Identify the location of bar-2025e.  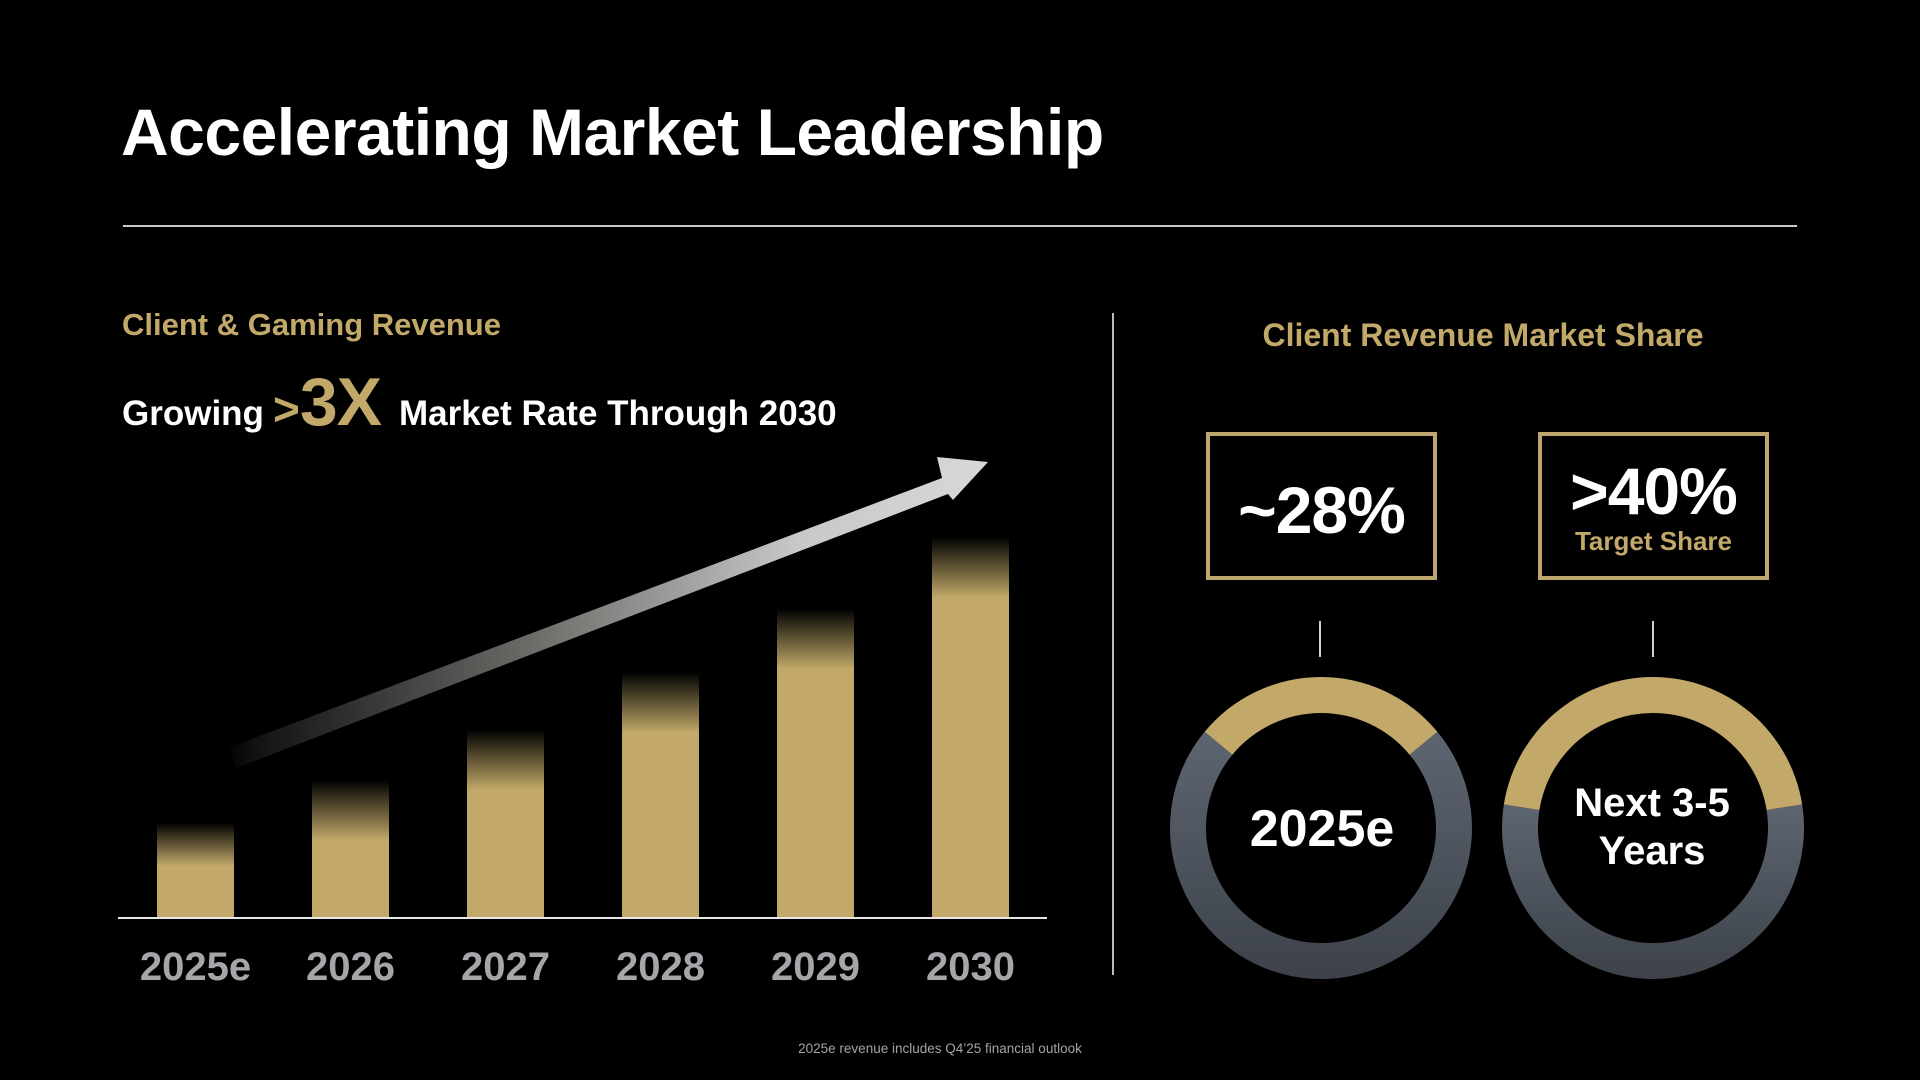
(195, 870).